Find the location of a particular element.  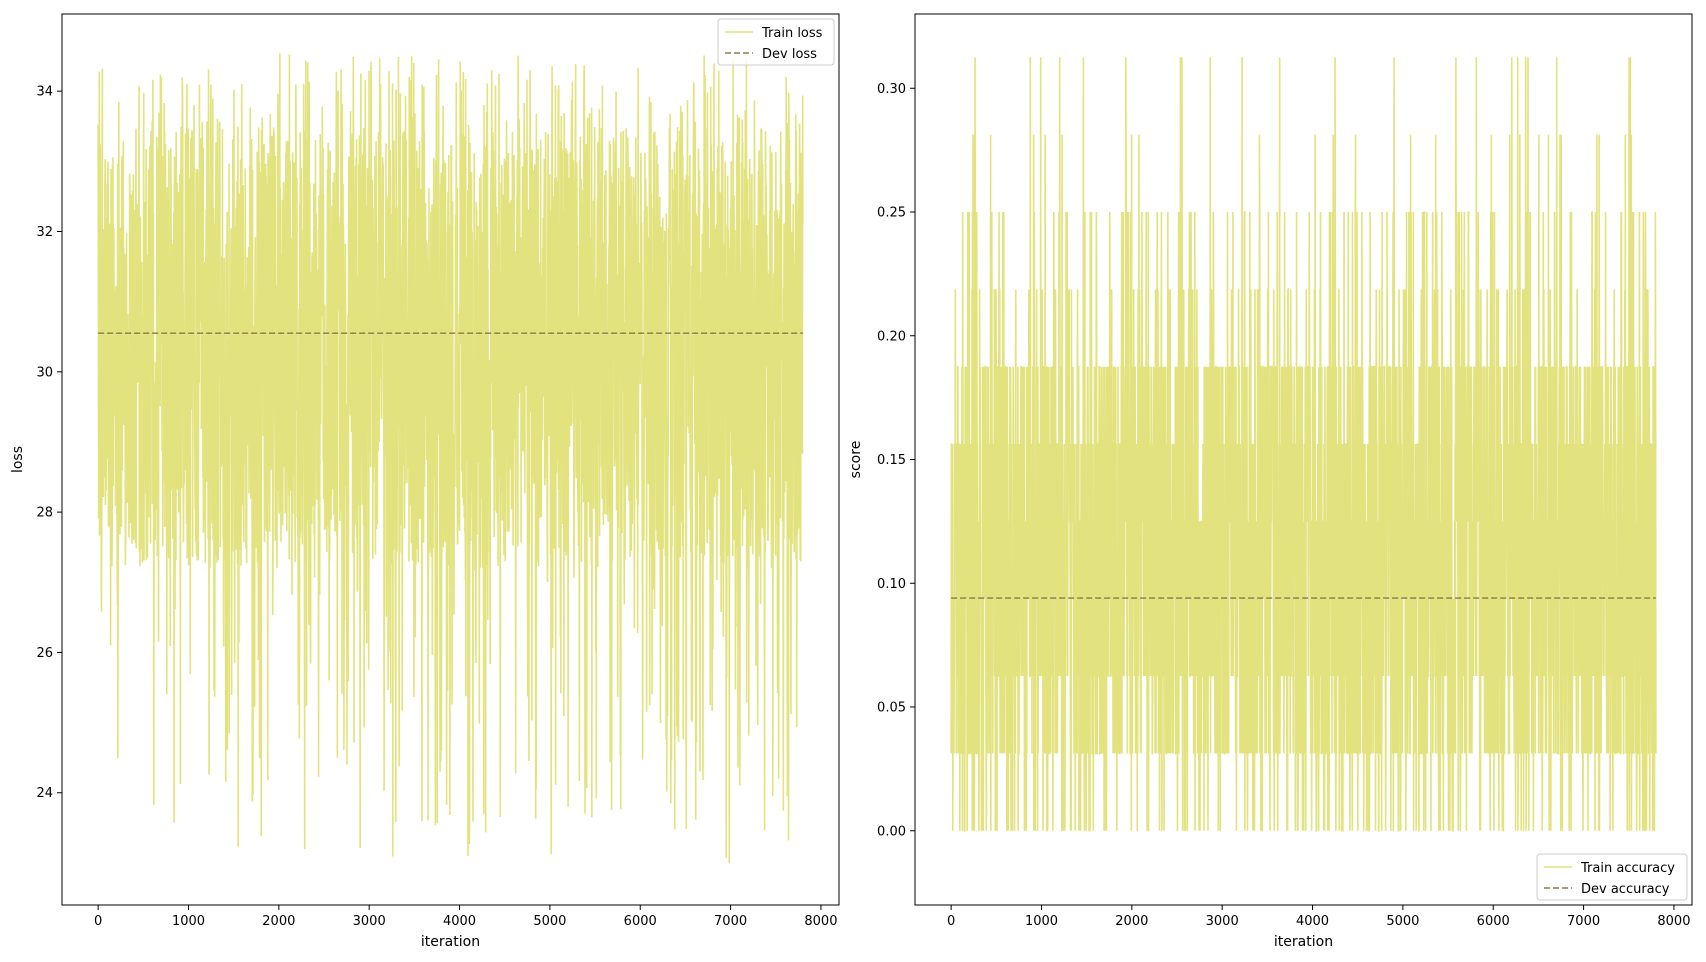

y-tick-label: 0.00 is located at coordinates (891, 831).